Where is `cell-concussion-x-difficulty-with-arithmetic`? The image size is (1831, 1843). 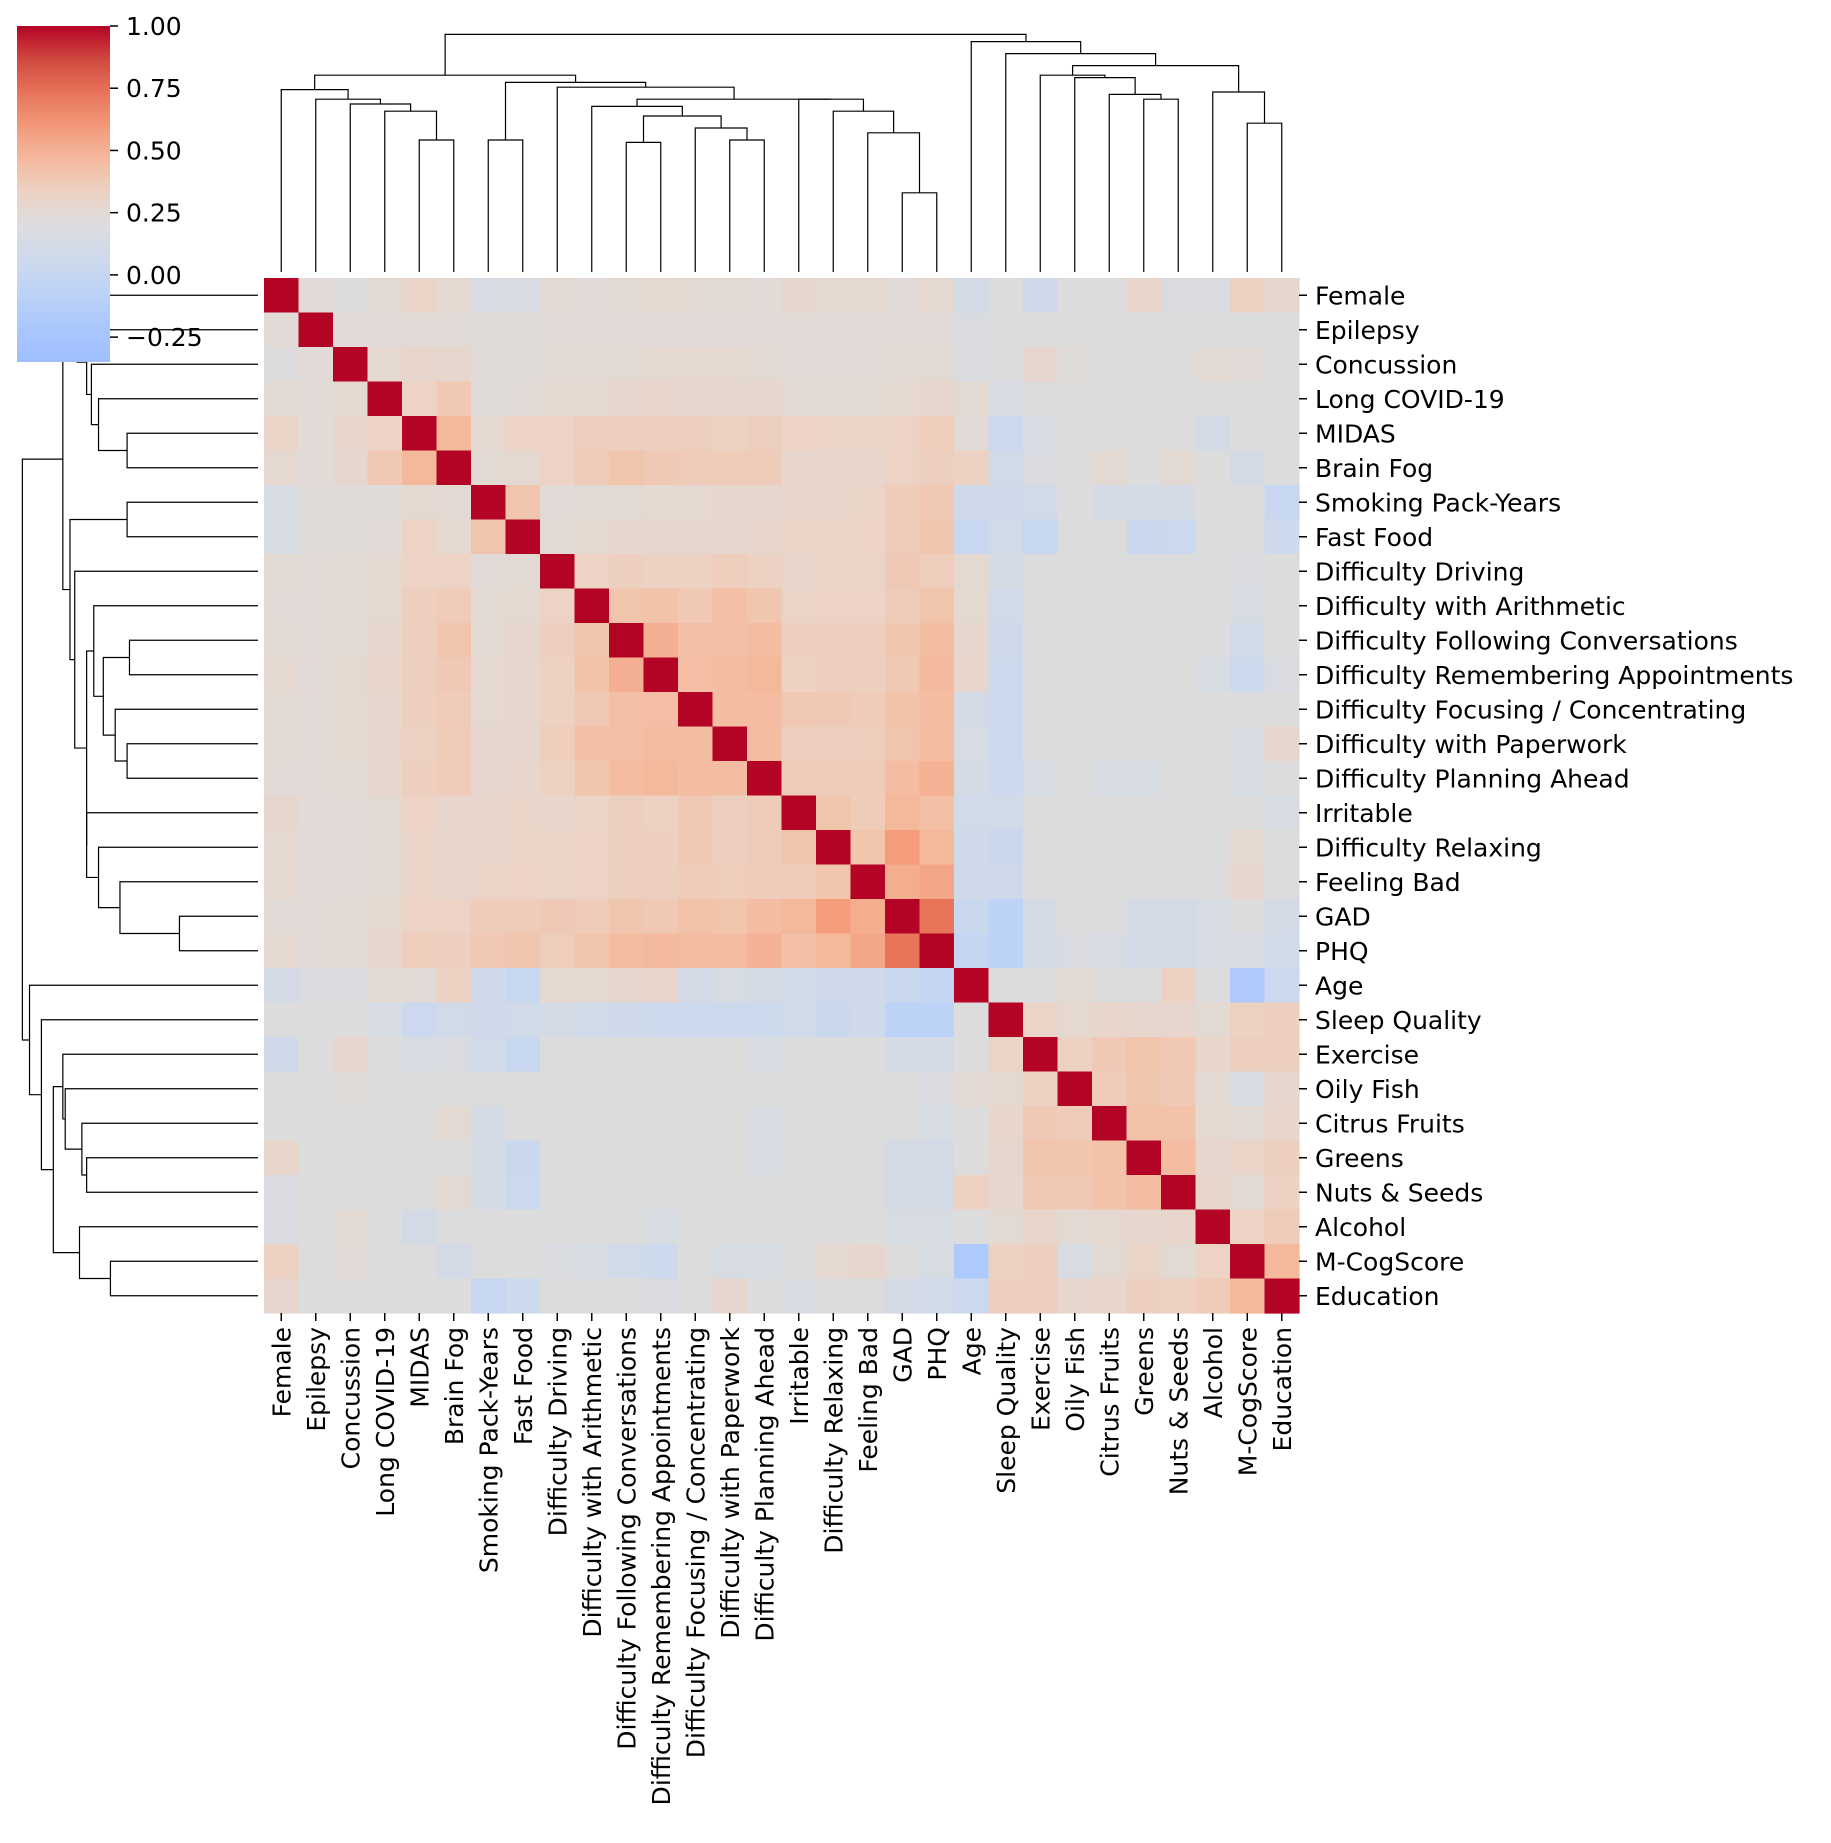
cell-concussion-x-difficulty-with-arithmetic is located at coordinates (592, 365).